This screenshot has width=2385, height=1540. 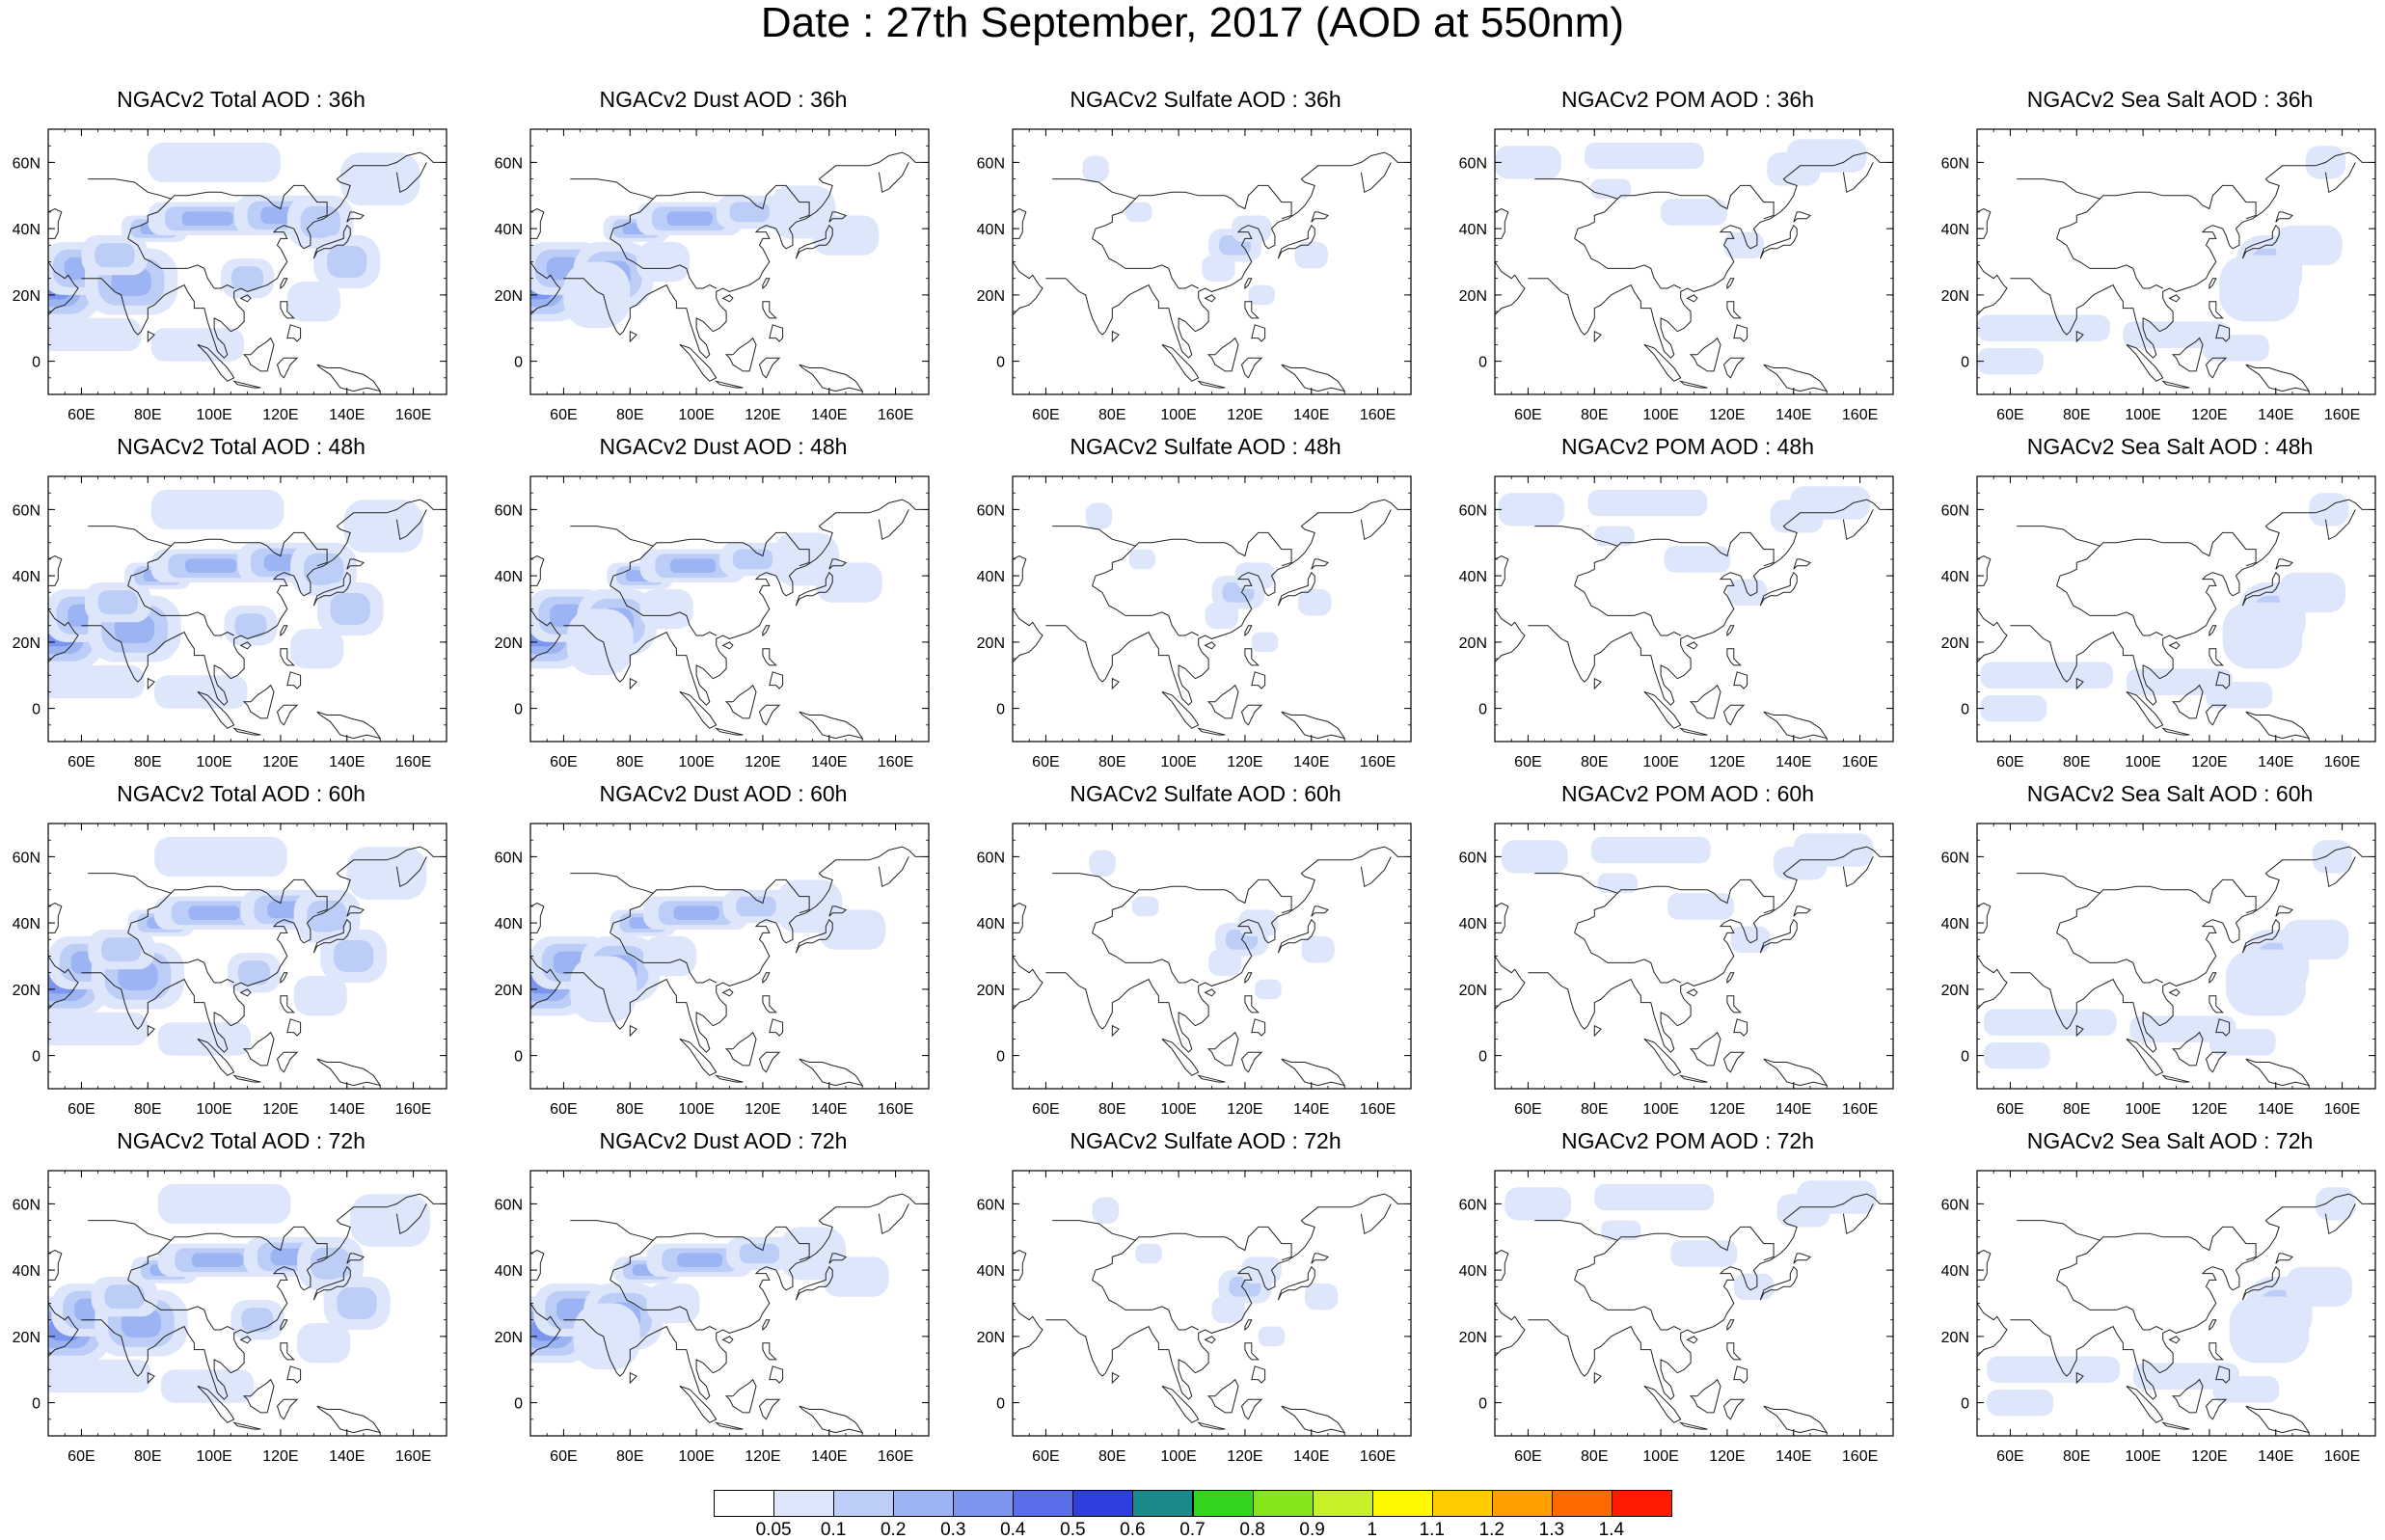 I want to click on panel-title: NGACv2 POM AOD : 72h, so click(x=1687, y=1140).